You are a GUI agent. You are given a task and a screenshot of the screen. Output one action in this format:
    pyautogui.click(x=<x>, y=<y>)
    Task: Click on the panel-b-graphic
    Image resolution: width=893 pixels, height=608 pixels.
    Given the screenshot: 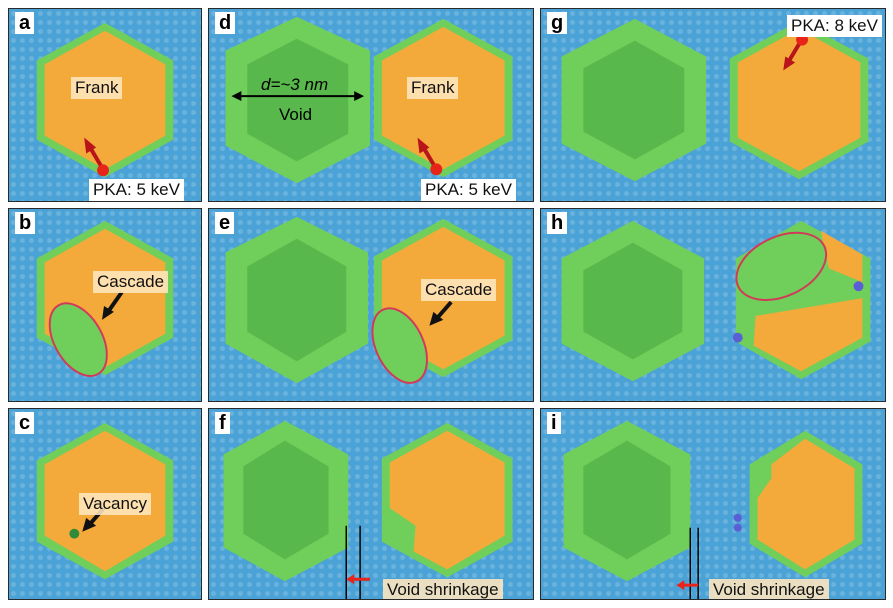 What is the action you would take?
    pyautogui.click(x=105, y=298)
    